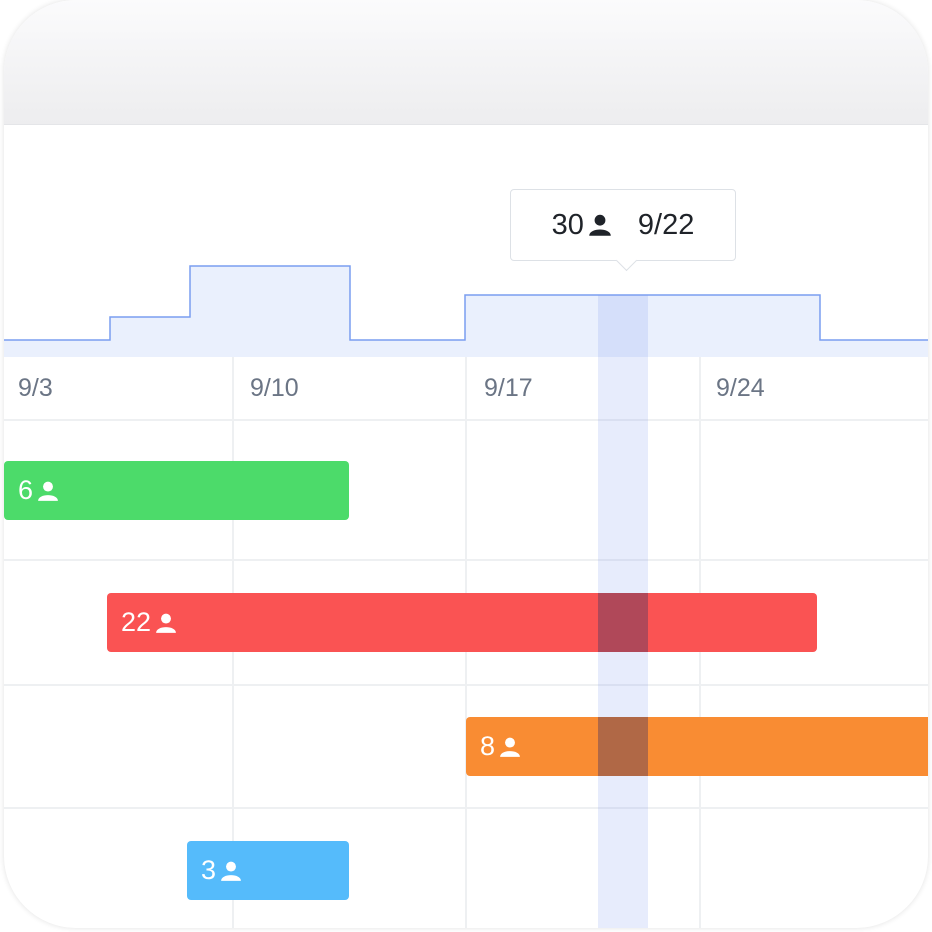 Image resolution: width=932 pixels, height=932 pixels. I want to click on date-label: 9/17, so click(508, 388).